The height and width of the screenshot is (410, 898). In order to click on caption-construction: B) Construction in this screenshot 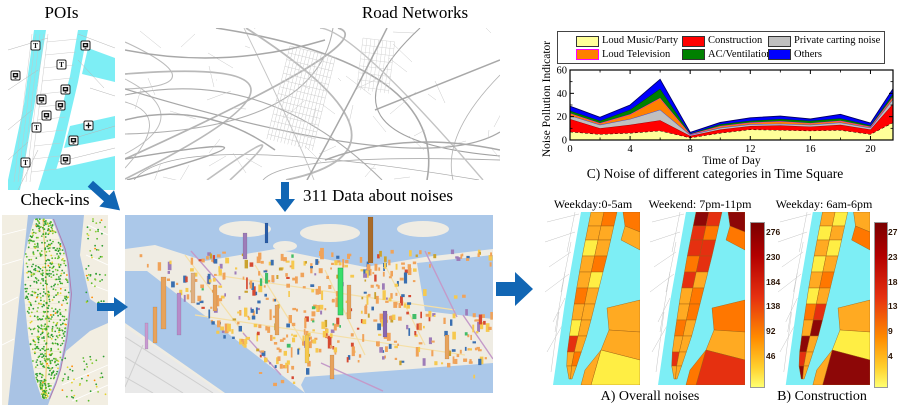, I will do `click(822, 396)`.